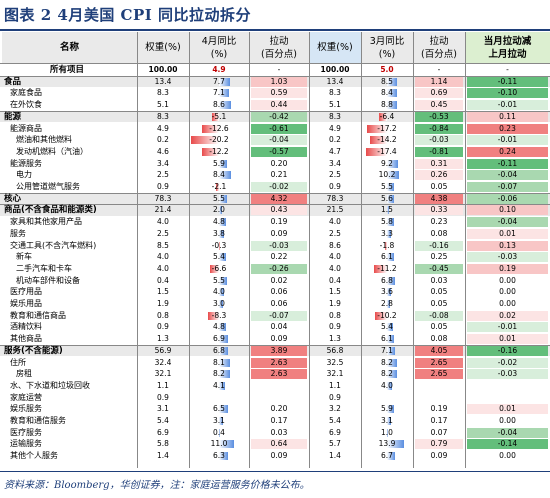  Describe the element at coordinates (18, 233) in the screenshot. I see `row-label: 服务` at that location.